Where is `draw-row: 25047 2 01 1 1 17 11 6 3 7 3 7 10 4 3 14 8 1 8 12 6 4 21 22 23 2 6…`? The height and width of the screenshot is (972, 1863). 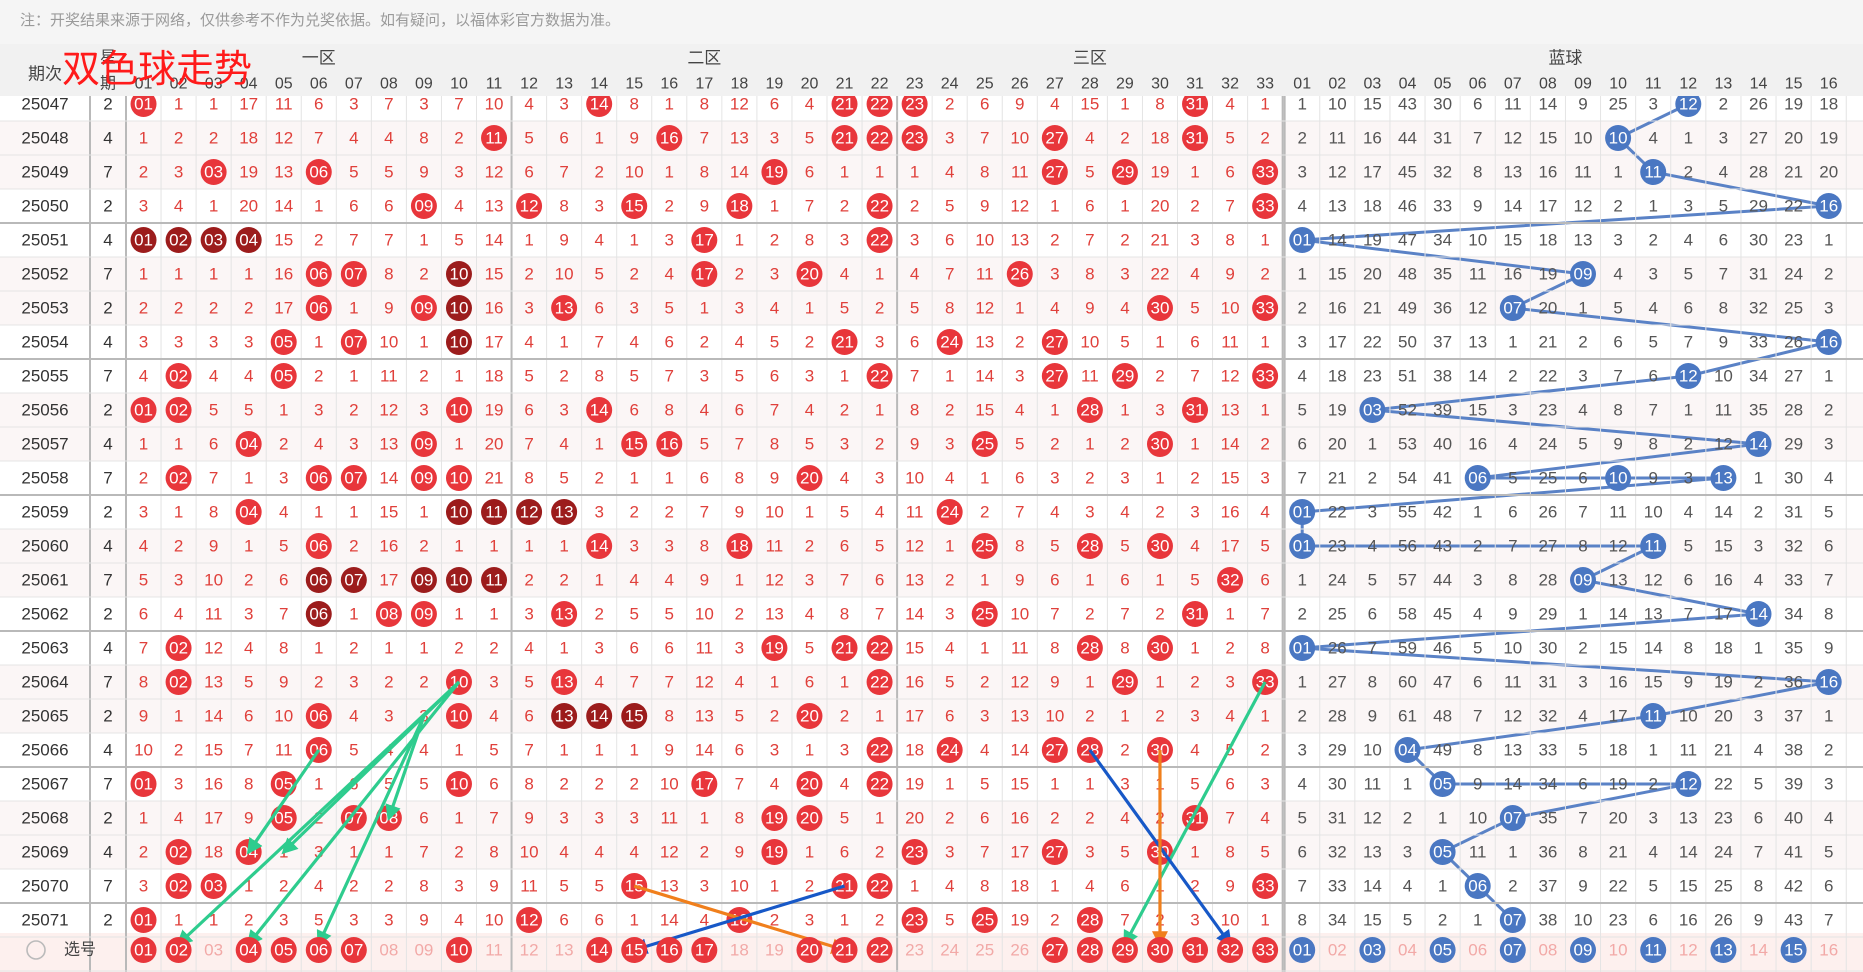
draw-row: 25047 2 01 1 1 17 11 6 3 7 3 7 10 4 3 14 8 1 8 12 6 4 21 22 23 2 6… is located at coordinates (929, 104).